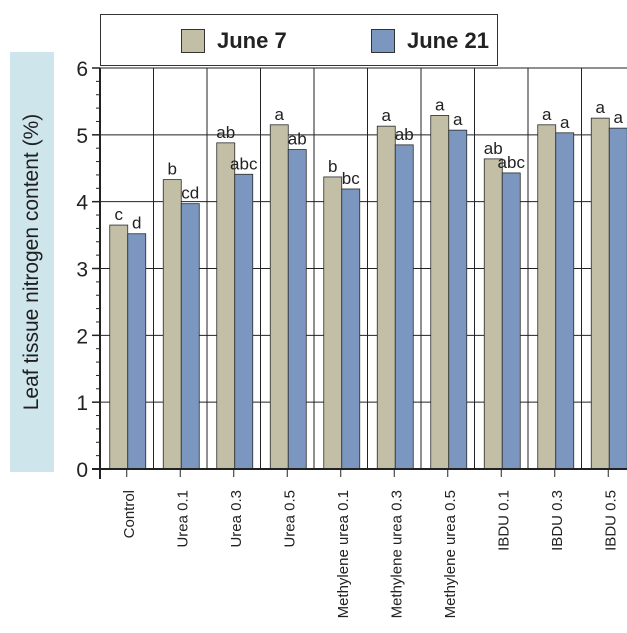 The width and height of the screenshot is (627, 633). What do you see at coordinates (601, 107) in the screenshot?
I see `significance-letter-june-7-9: a` at bounding box center [601, 107].